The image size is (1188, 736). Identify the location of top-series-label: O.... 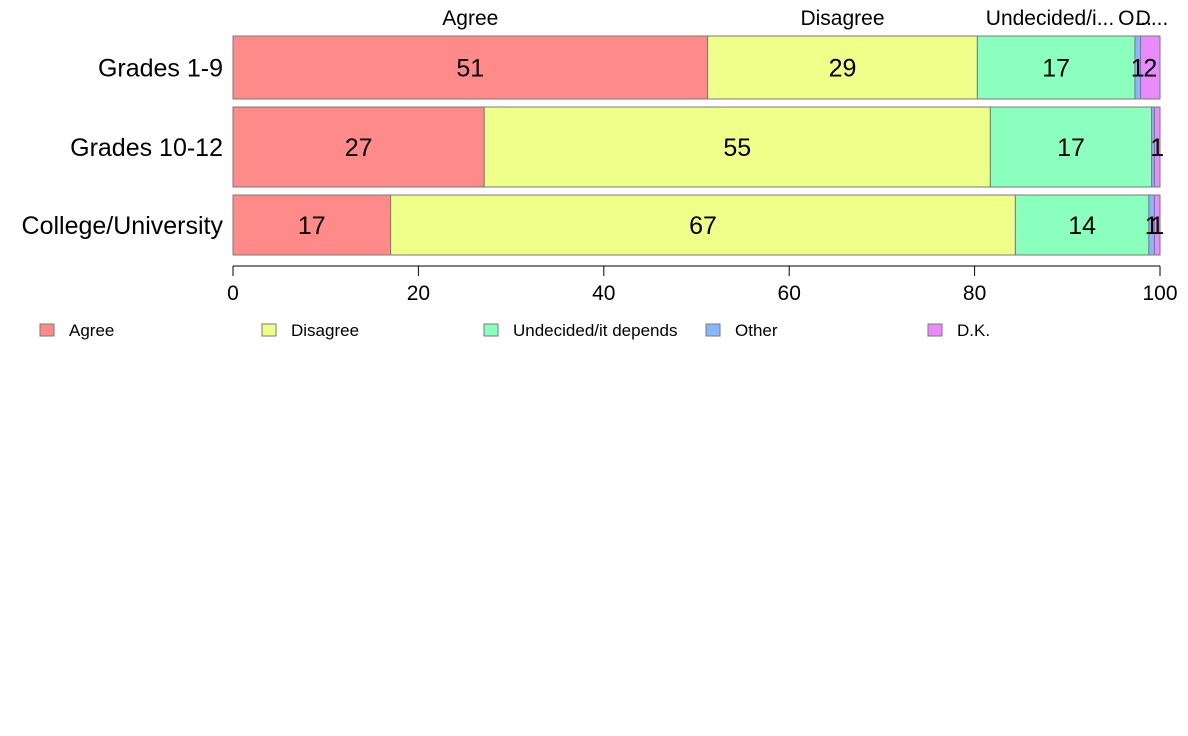
(1135, 18).